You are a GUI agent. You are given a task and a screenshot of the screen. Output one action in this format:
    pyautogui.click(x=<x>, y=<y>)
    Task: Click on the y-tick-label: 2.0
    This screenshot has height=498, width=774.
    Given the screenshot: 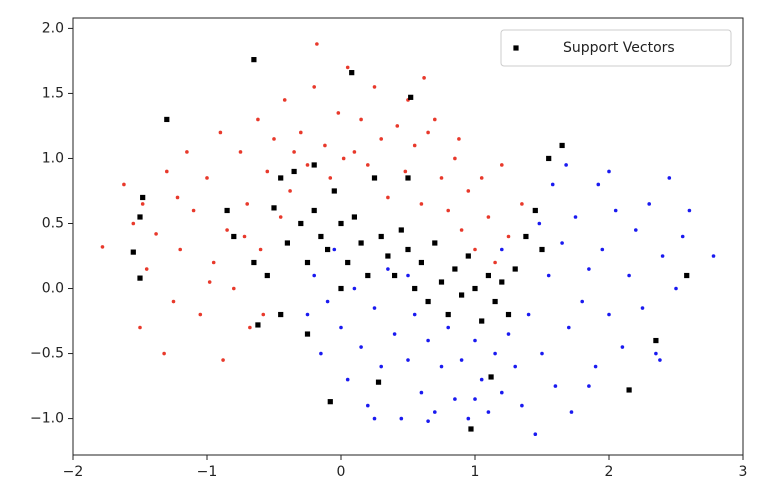 What is the action you would take?
    pyautogui.click(x=53, y=28)
    